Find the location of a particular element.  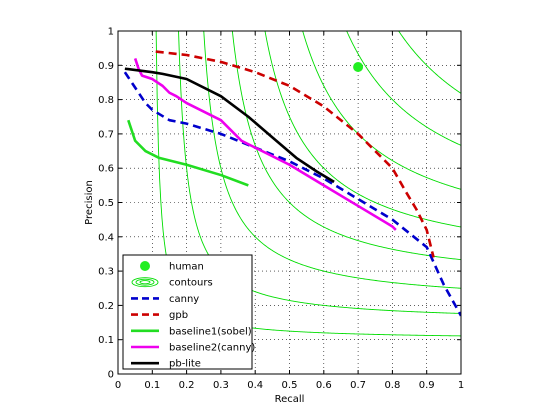

series-pb-lite is located at coordinates (229, 125).